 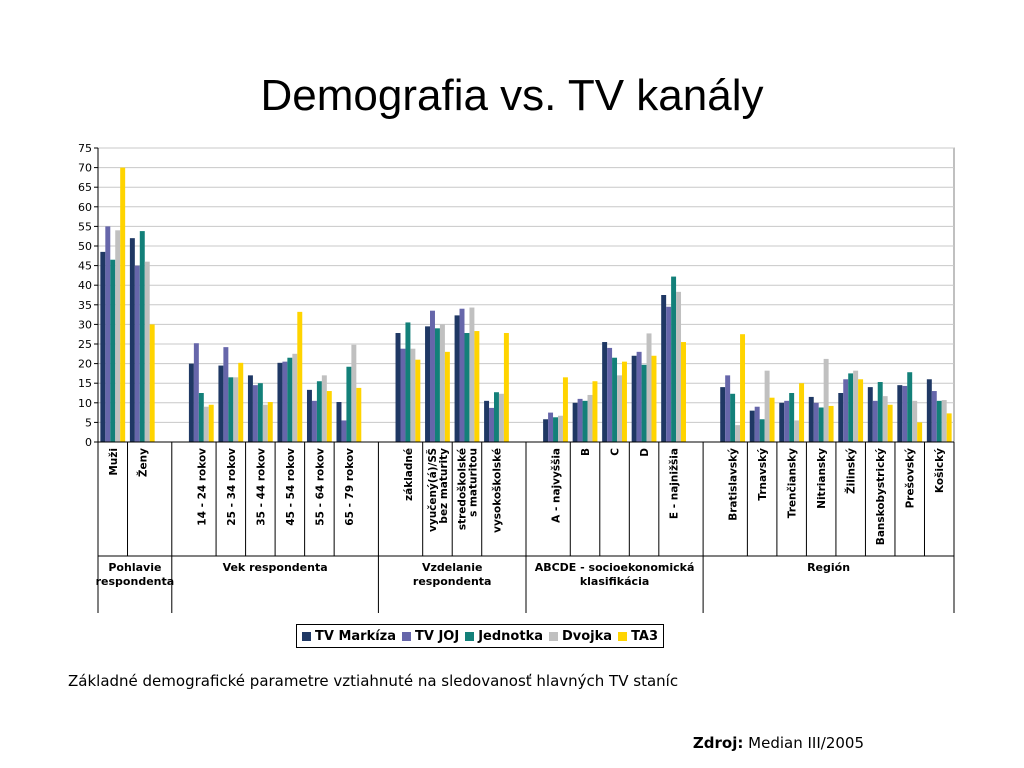 I want to click on category-label: Nitriansky, so click(x=822, y=478).